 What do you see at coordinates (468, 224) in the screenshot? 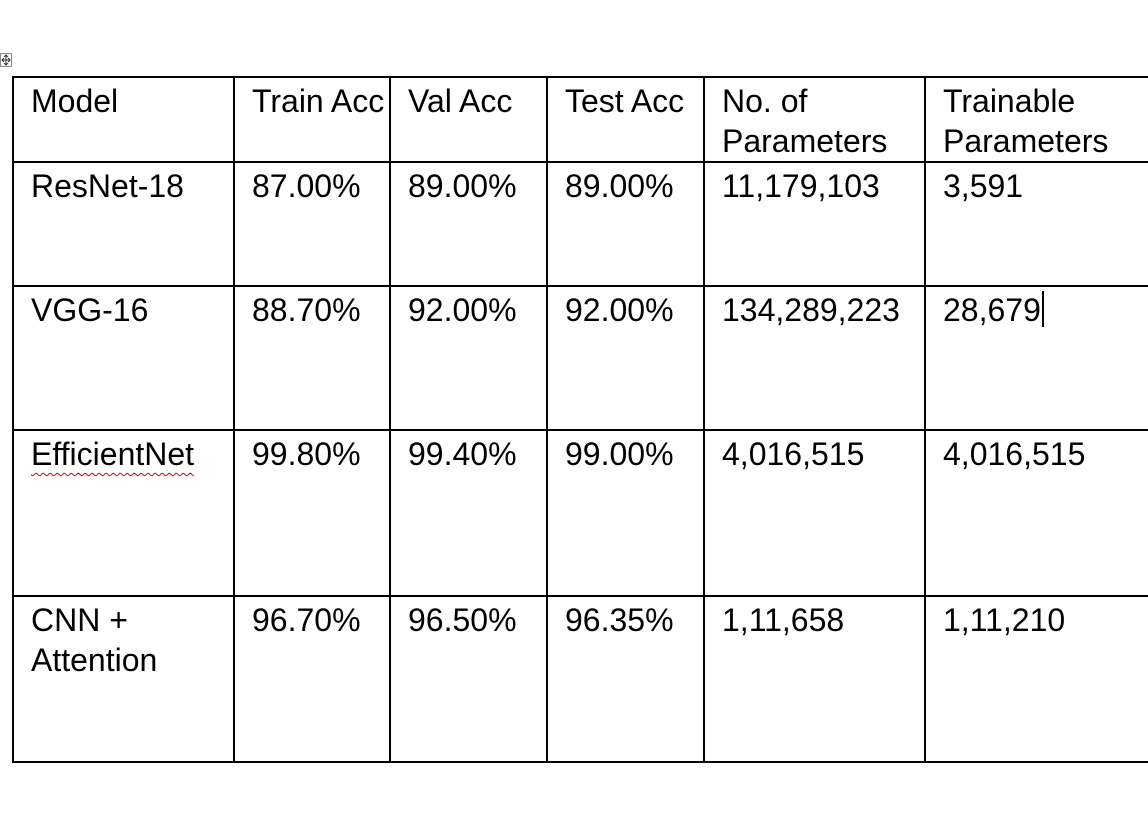
I see `cell-val-acc: 89.00%` at bounding box center [468, 224].